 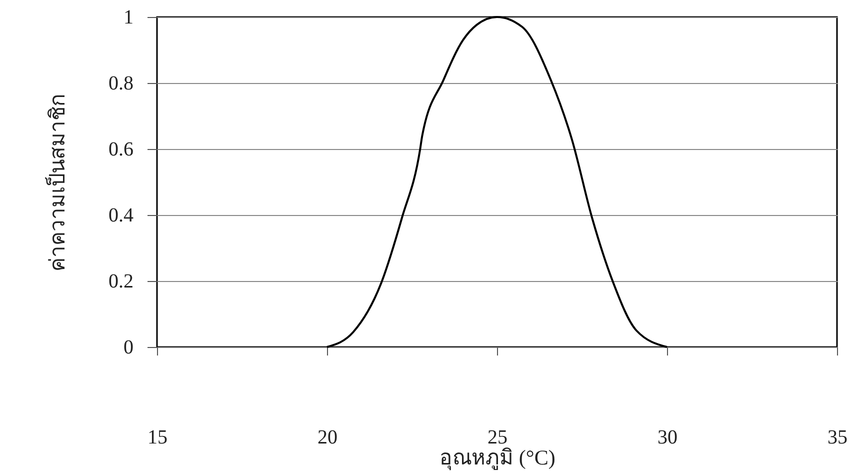 I want to click on x-tick-label: 35, so click(x=838, y=437).